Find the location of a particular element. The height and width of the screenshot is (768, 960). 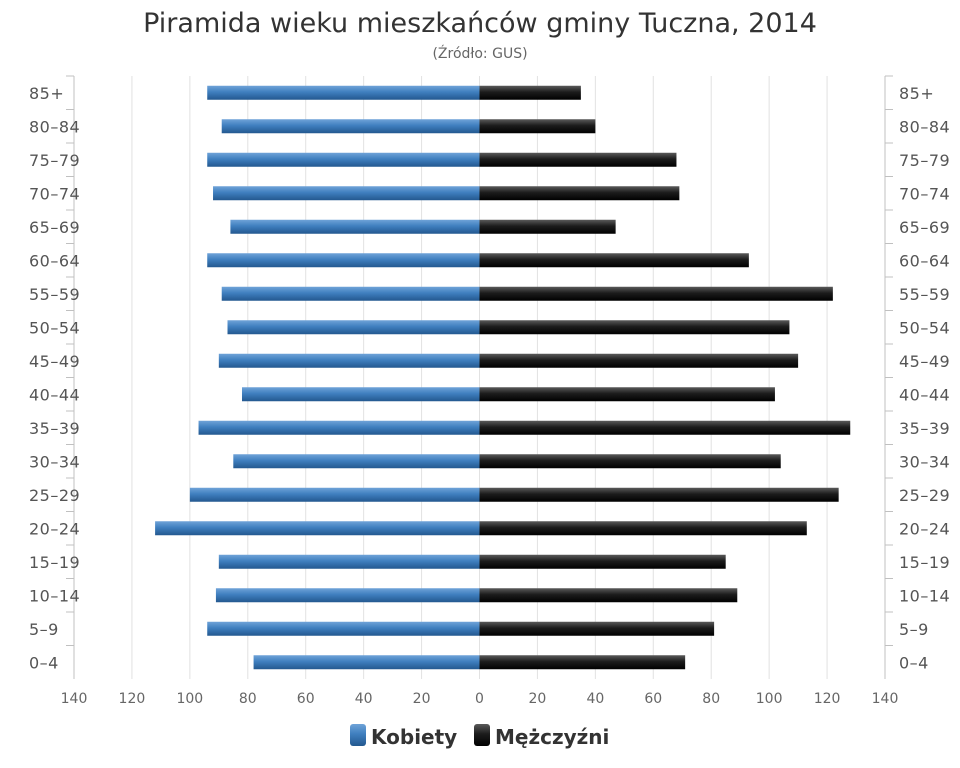

category-label-right: 10–14 is located at coordinates (924, 595).